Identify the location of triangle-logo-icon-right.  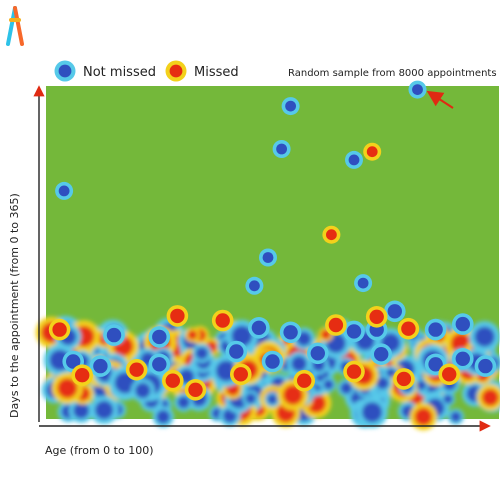
(18, 26).